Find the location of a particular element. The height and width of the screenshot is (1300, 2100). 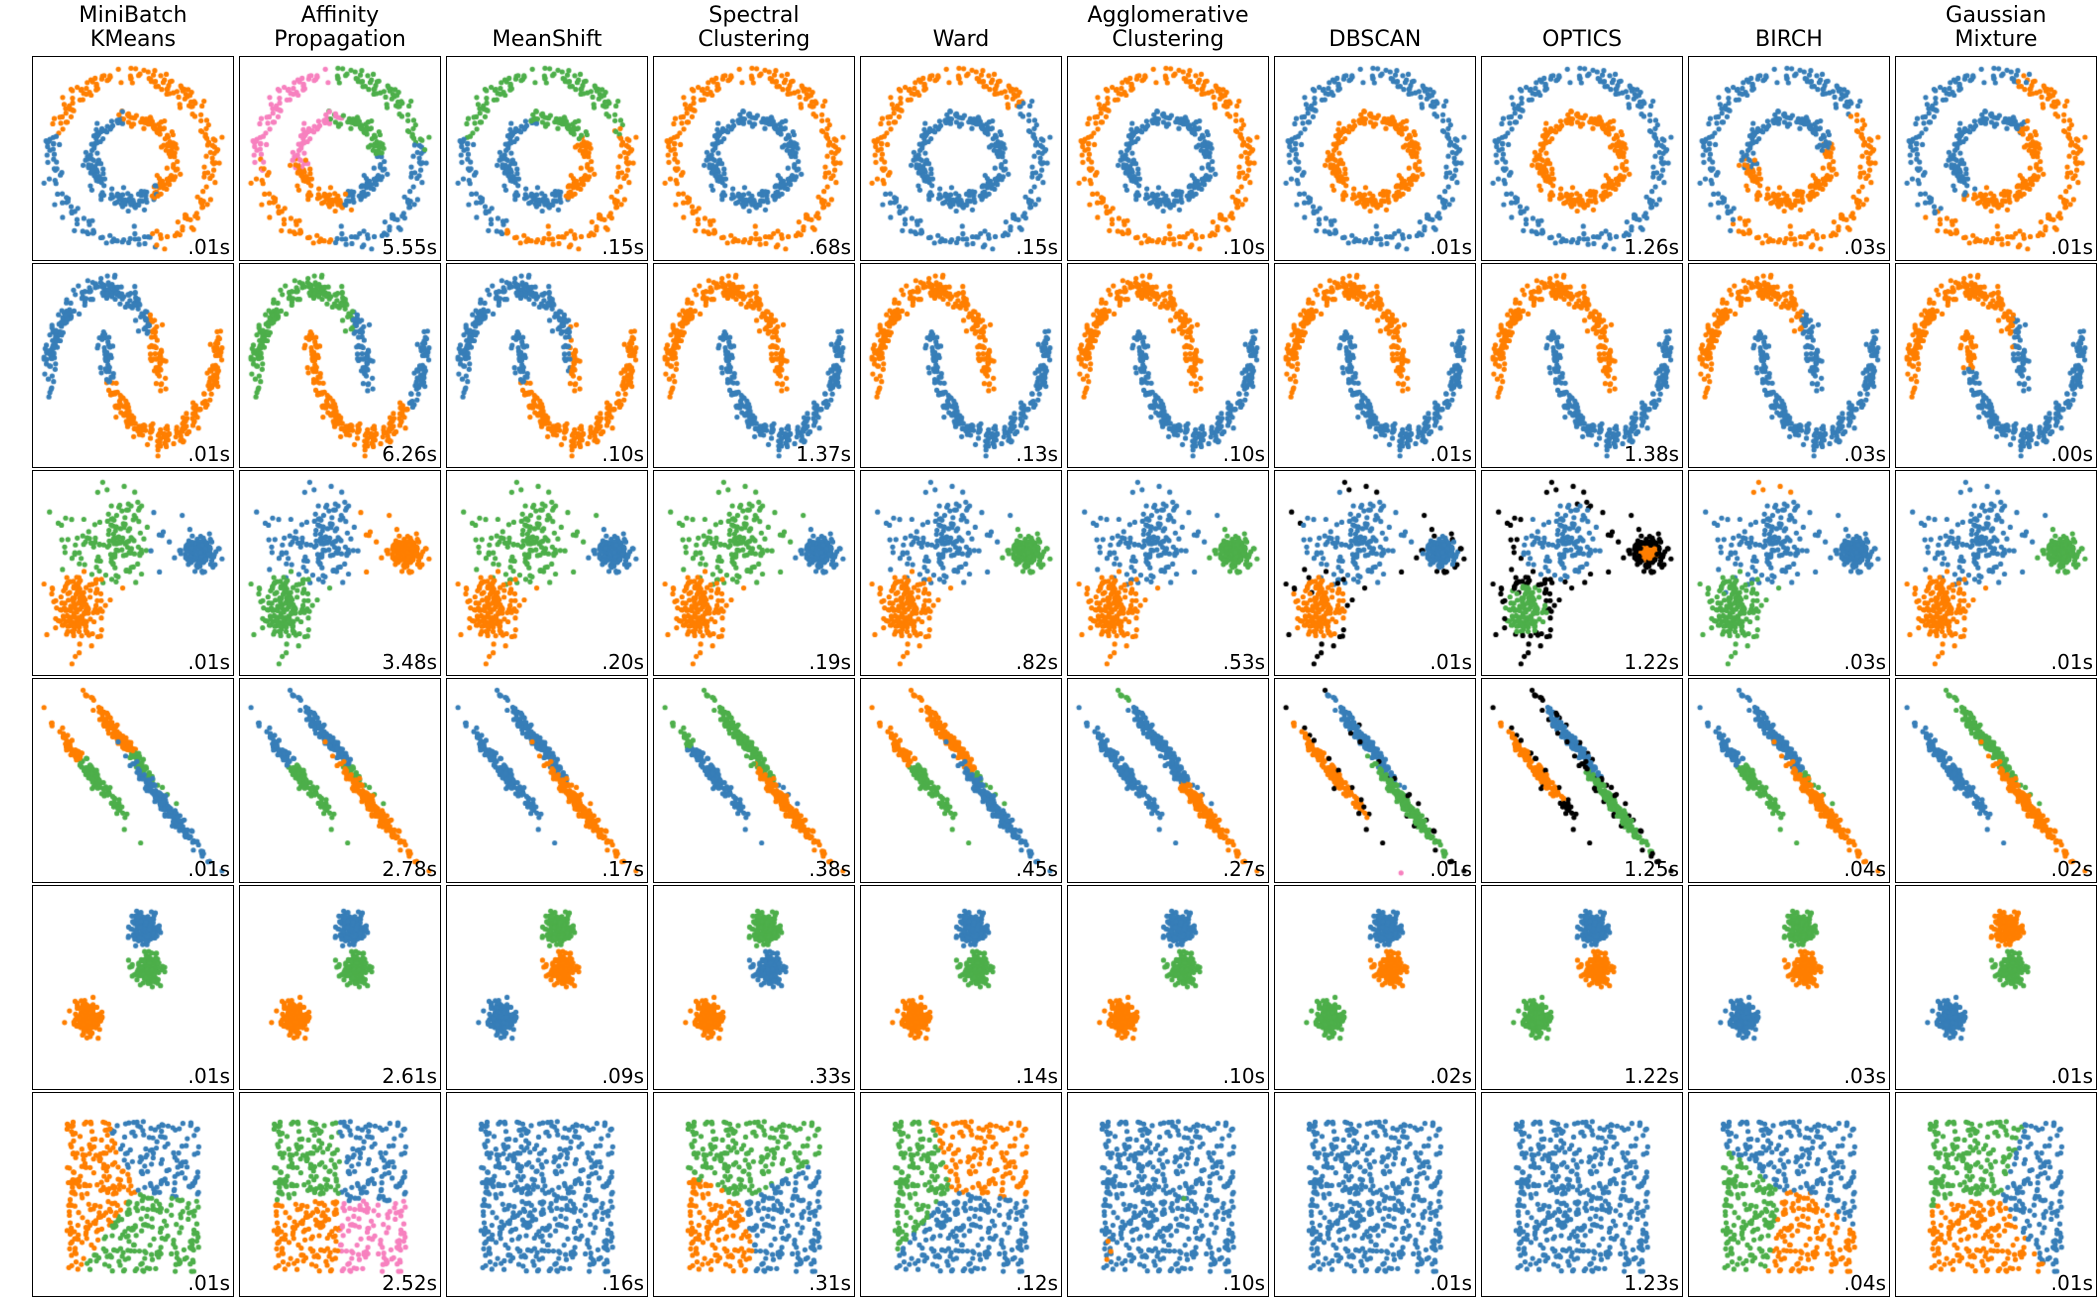

timing-label: 1.38s is located at coordinates (1651, 454).